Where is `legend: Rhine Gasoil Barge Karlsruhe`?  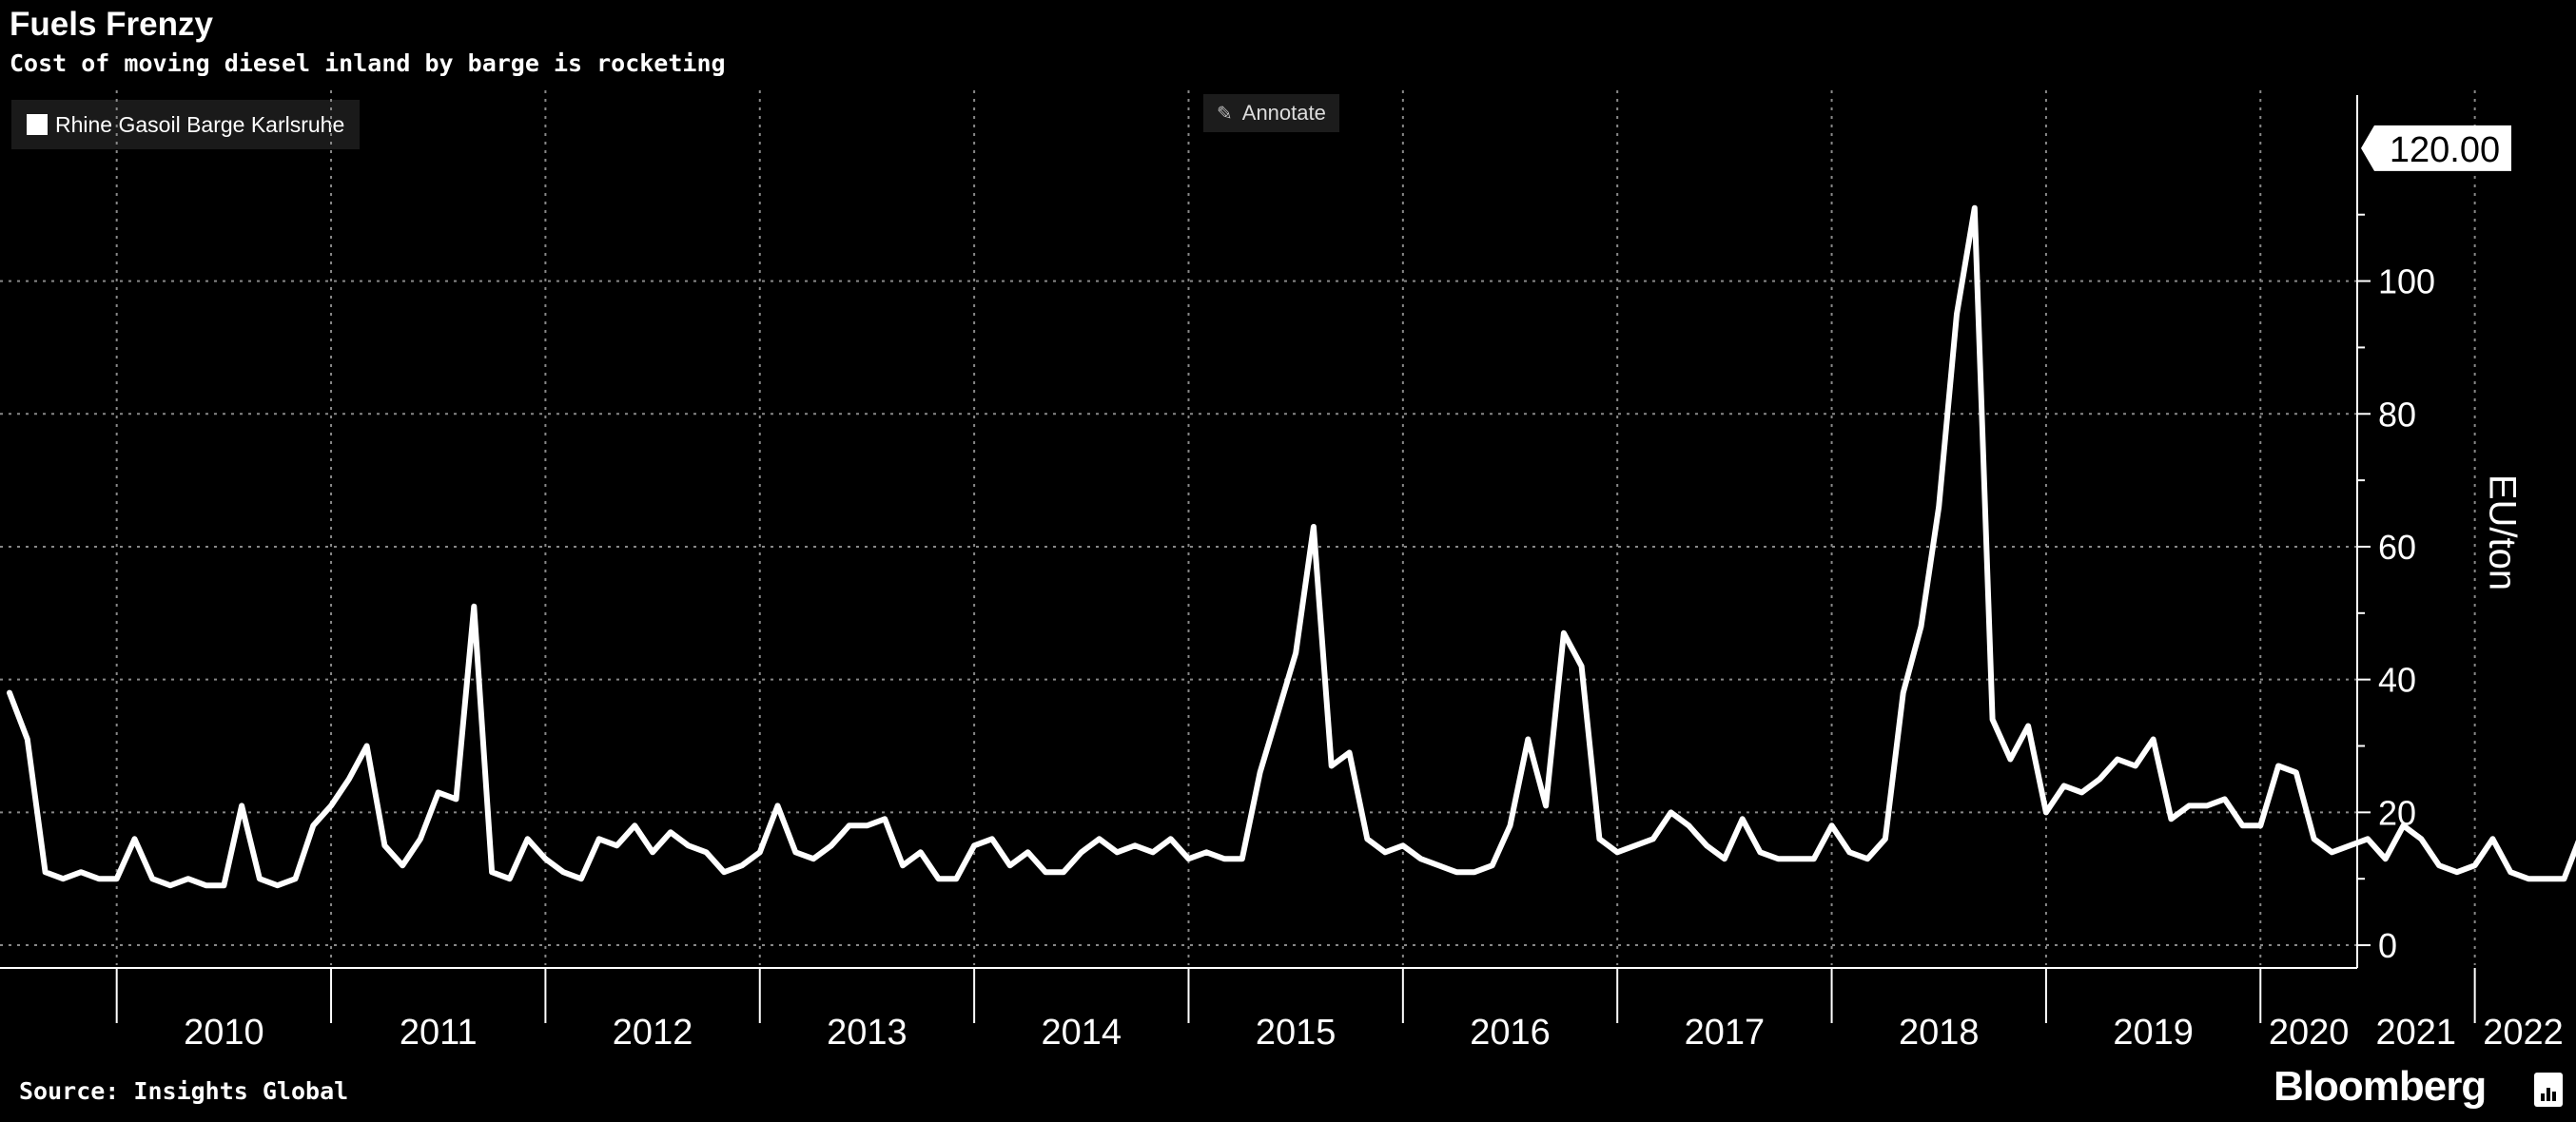 legend: Rhine Gasoil Barge Karlsruhe is located at coordinates (186, 124).